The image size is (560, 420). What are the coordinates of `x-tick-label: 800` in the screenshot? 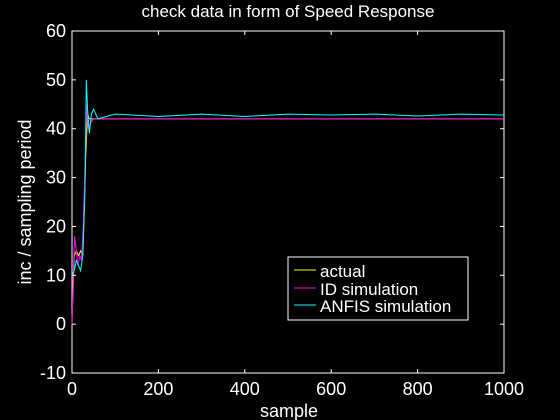 It's located at (418, 389).